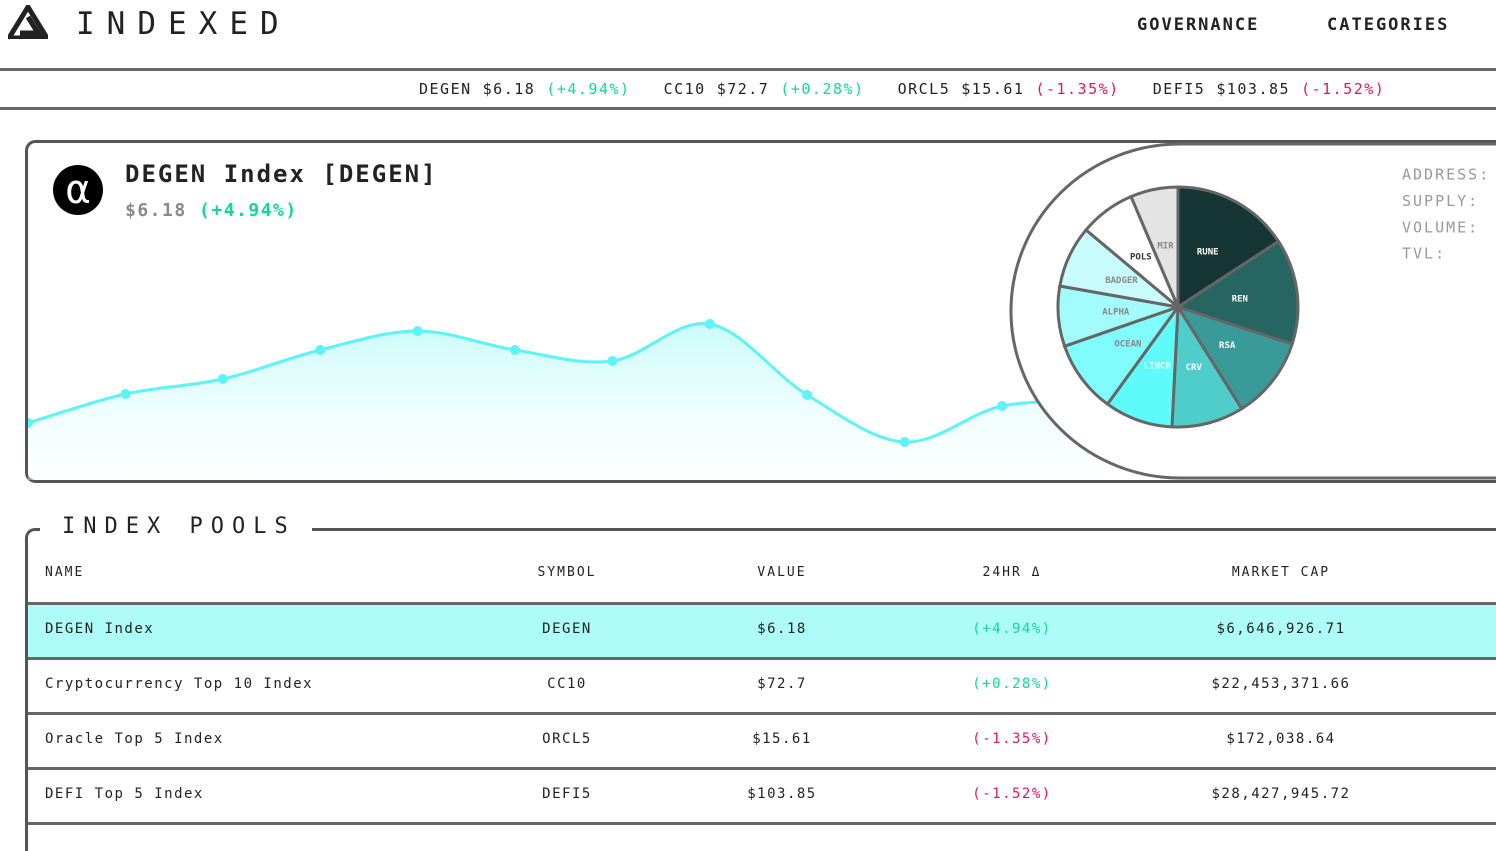 This screenshot has height=851, width=1496. What do you see at coordinates (509, 89) in the screenshot?
I see `ticker-price: $6.18` at bounding box center [509, 89].